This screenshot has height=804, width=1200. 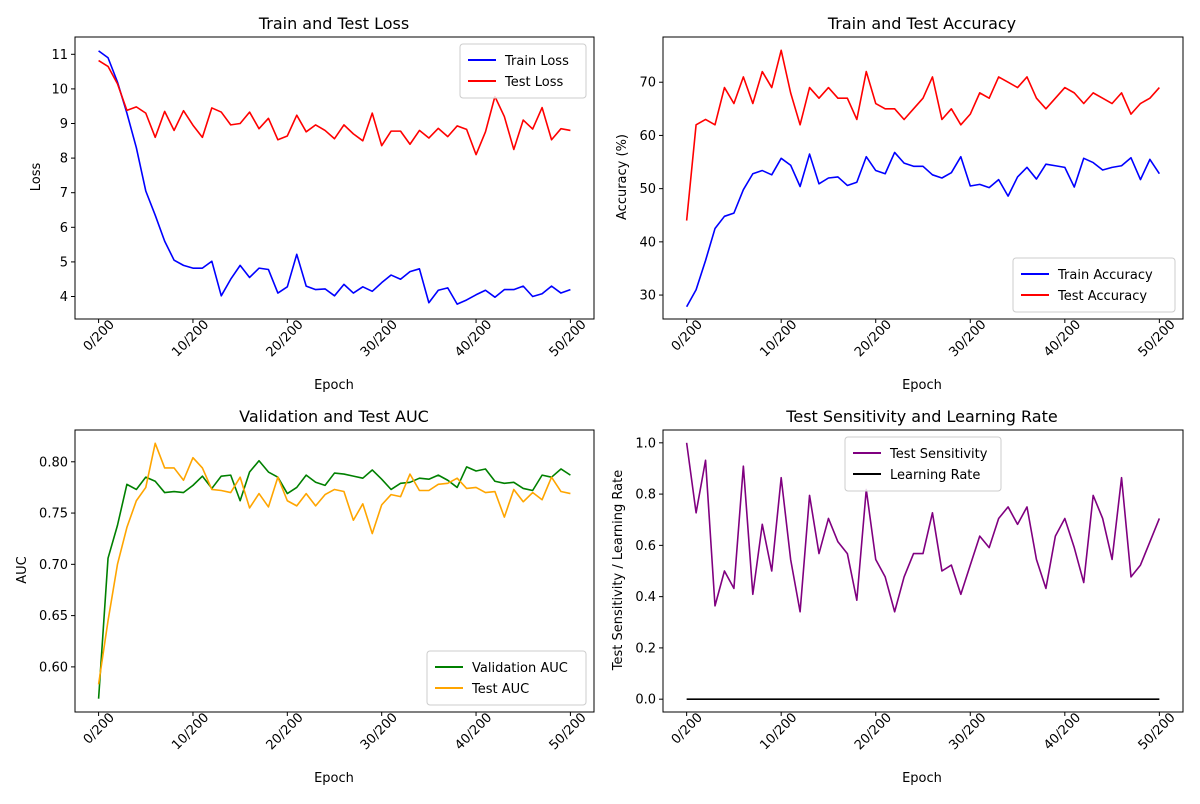 What do you see at coordinates (1102, 296) in the screenshot?
I see `legend-label: Test Accuracy` at bounding box center [1102, 296].